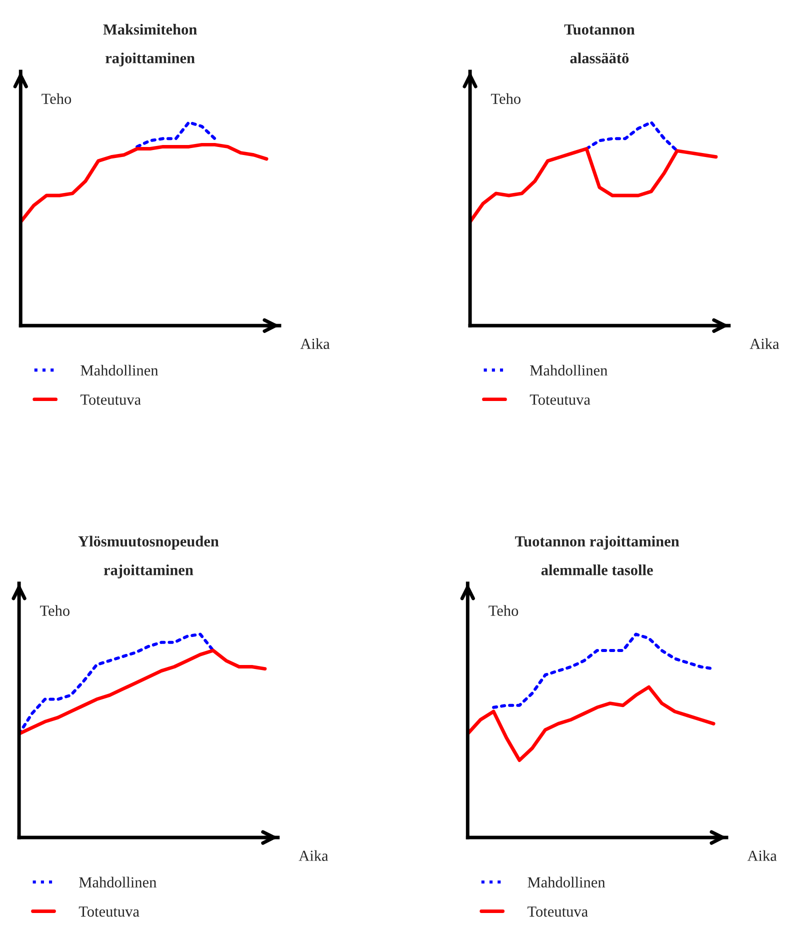  What do you see at coordinates (148, 557) in the screenshot?
I see `chart-title: Ylösmuutosnopeuden rajoittaminen` at bounding box center [148, 557].